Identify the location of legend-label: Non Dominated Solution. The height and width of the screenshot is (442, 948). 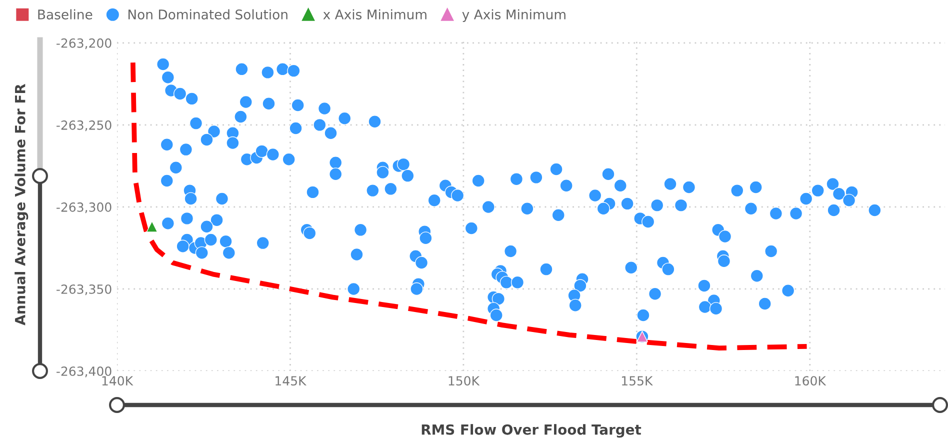
(208, 14).